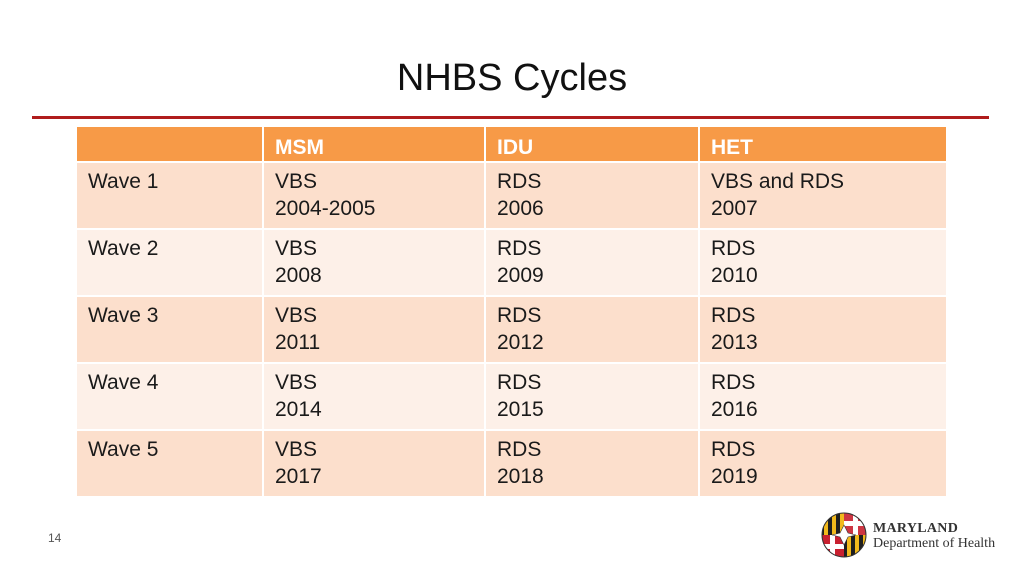 The width and height of the screenshot is (1024, 576). Describe the element at coordinates (170, 263) in the screenshot. I see `wave-label: Wave 2` at that location.